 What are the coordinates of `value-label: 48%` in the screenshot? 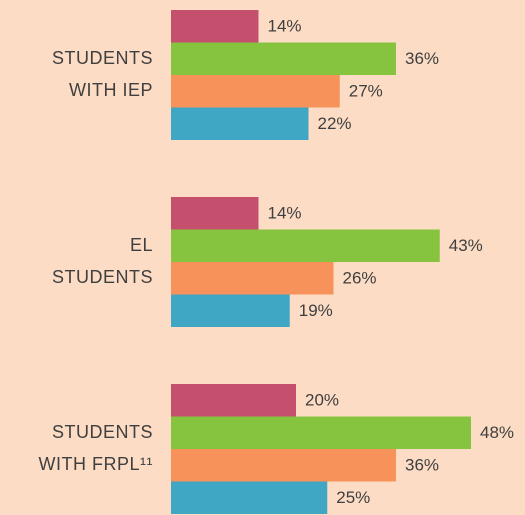 It's located at (497, 432).